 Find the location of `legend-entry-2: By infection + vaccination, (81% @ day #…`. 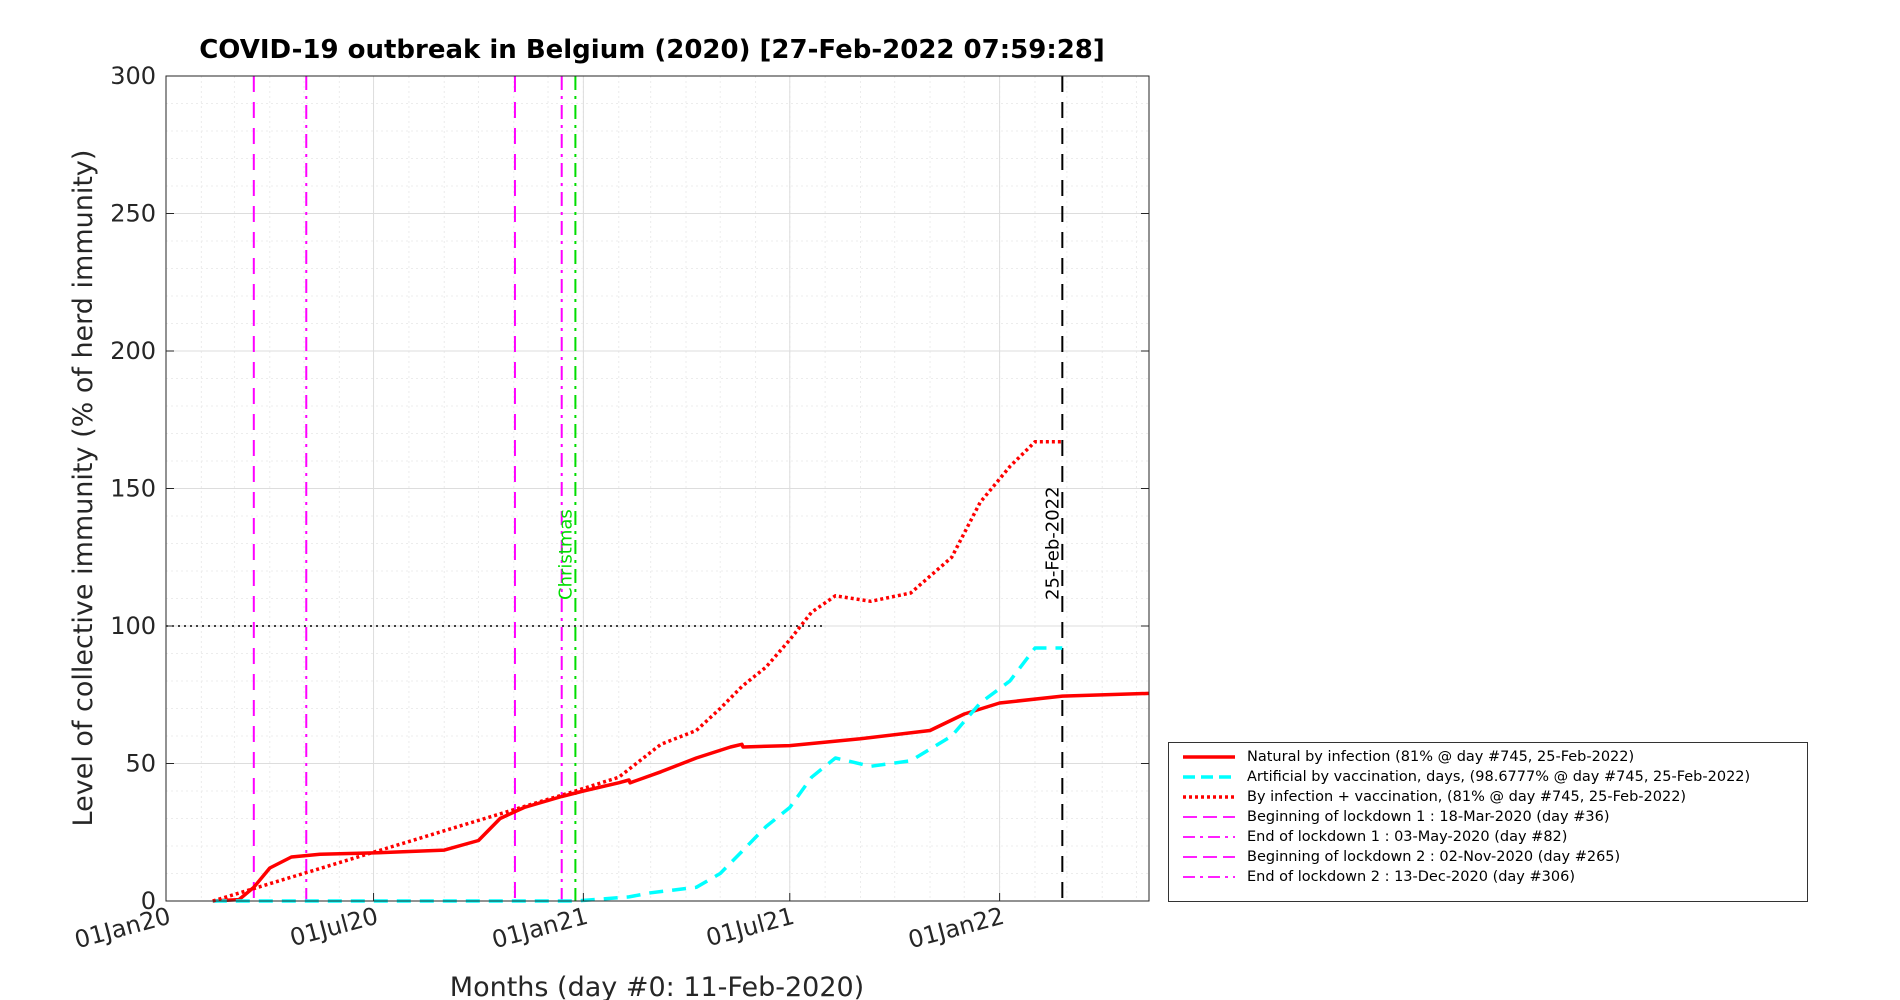

legend-entry-2: By infection + vaccination, (81% @ day #… is located at coordinates (1488, 797).